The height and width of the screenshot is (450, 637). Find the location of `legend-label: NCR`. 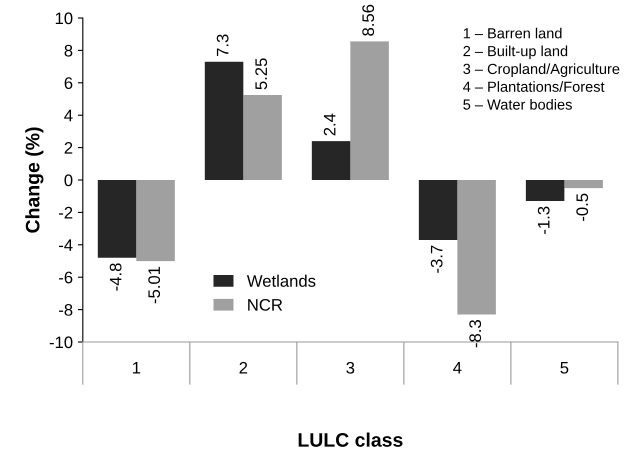

legend-label: NCR is located at coordinates (265, 304).